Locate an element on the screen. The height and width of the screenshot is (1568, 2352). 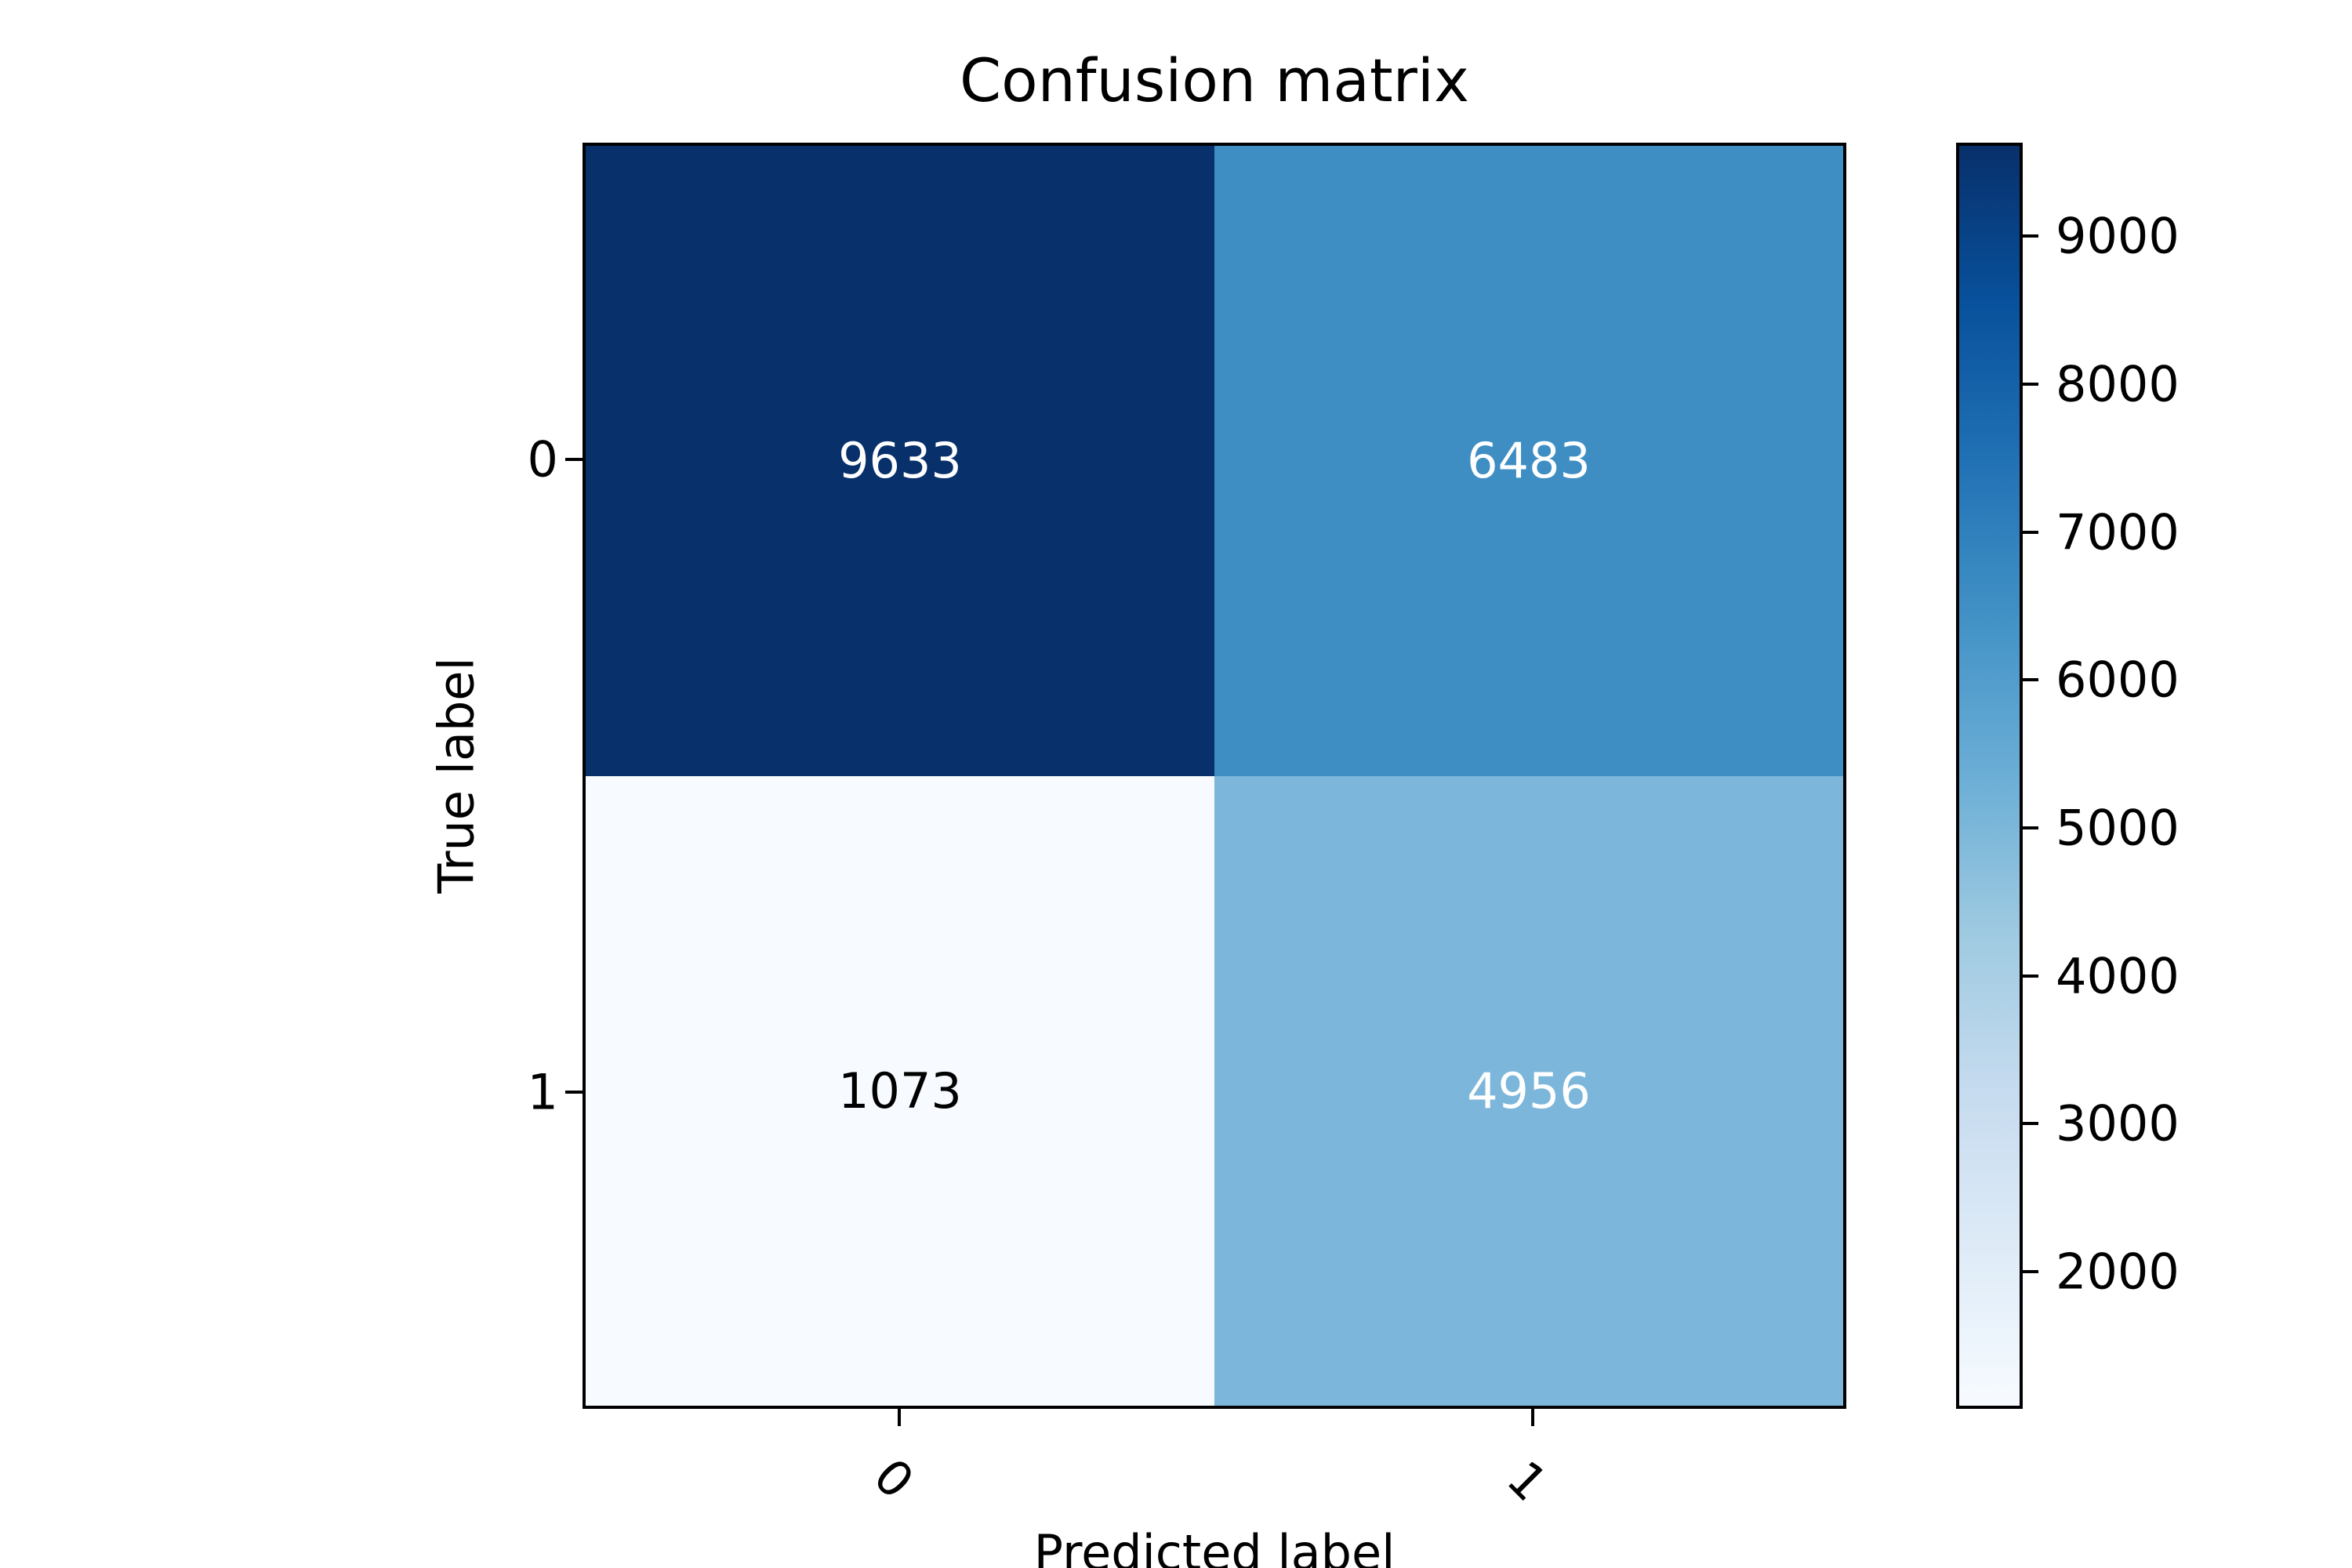
matrix-cell-true1-pred0: 1073 is located at coordinates (900, 1090).